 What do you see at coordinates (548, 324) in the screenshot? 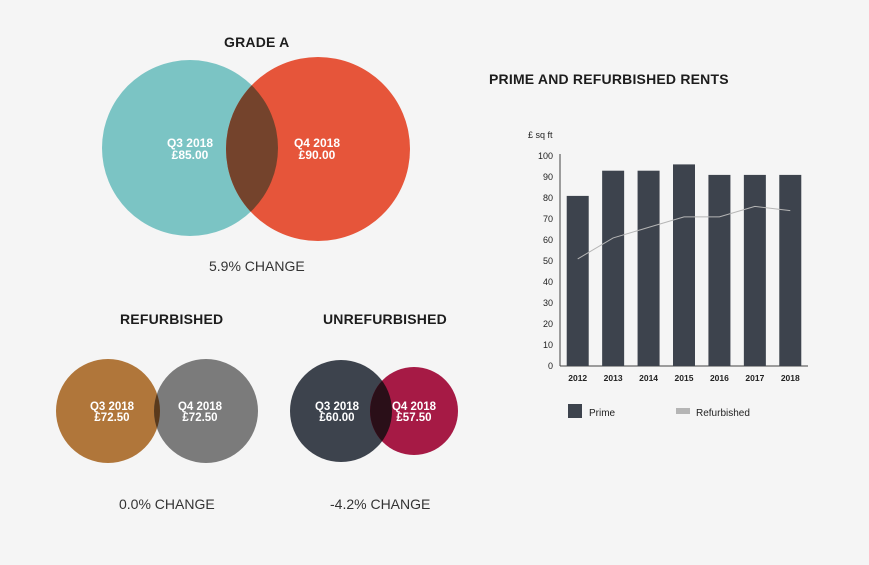
I see `y-tick-label: 20` at bounding box center [548, 324].